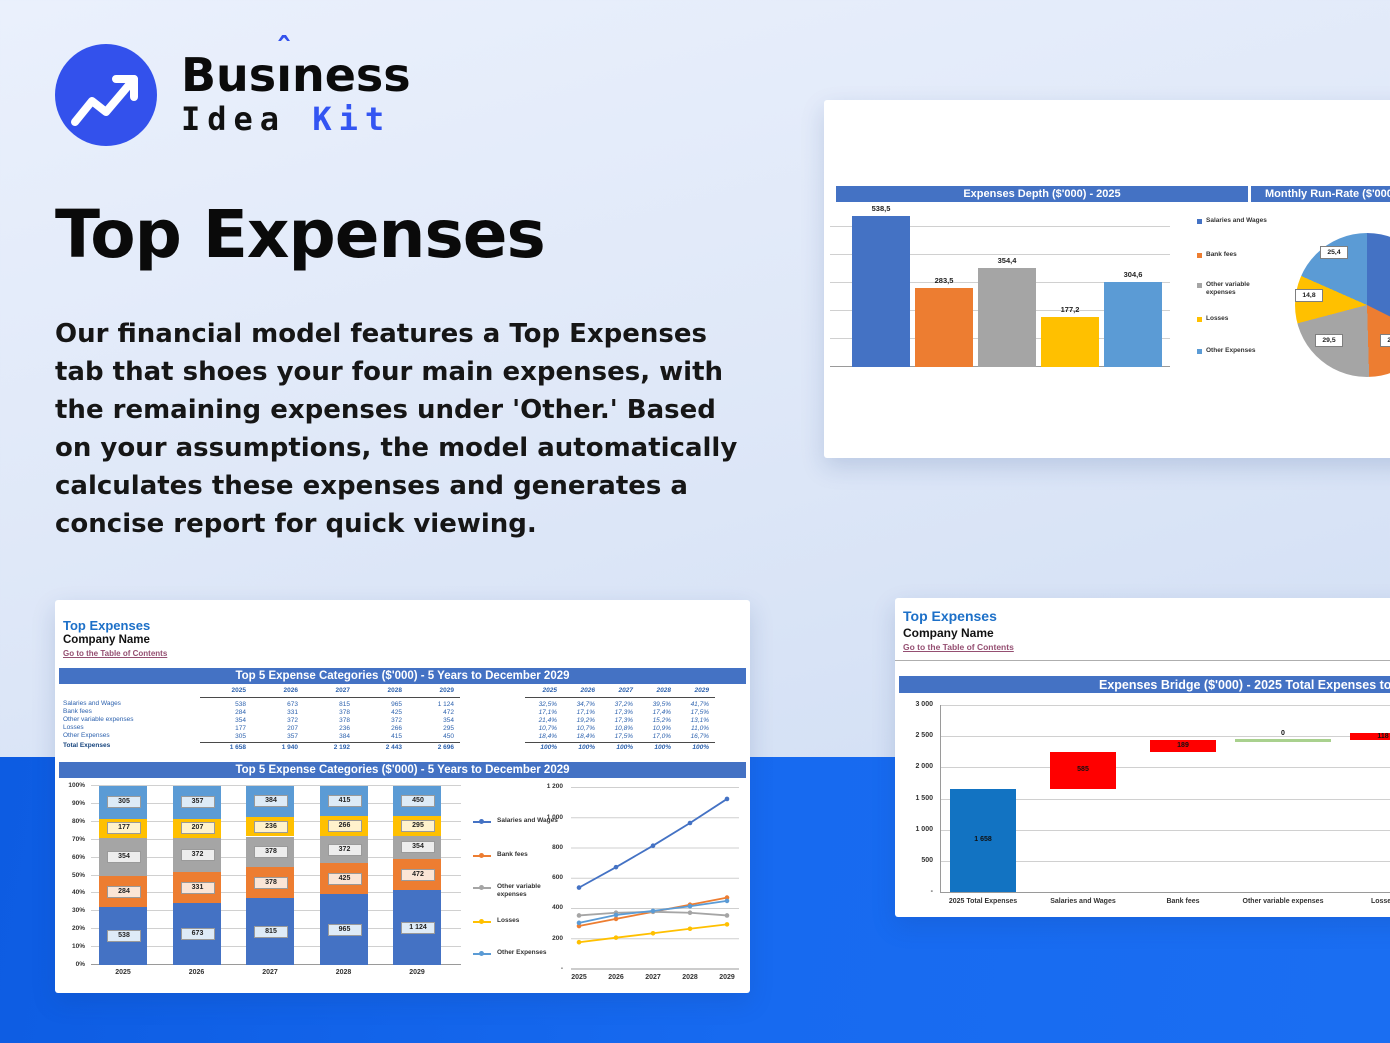 The width and height of the screenshot is (1390, 1043). I want to click on values-row: 538 673 815 965 1 124, so click(330, 705).